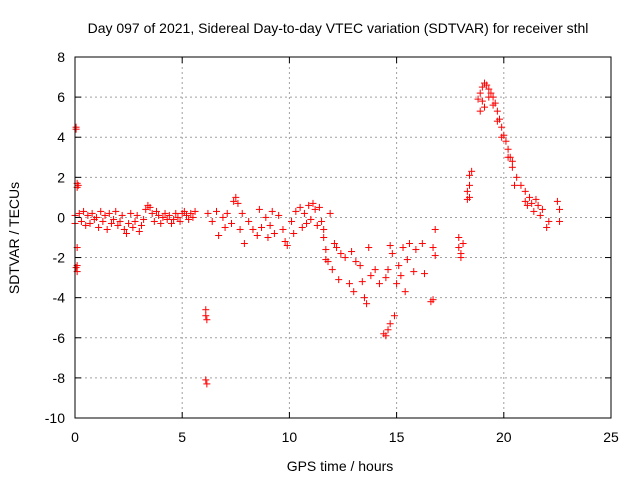 The image size is (640, 480). I want to click on x-axis-label: GPS time / hours, so click(340, 466).